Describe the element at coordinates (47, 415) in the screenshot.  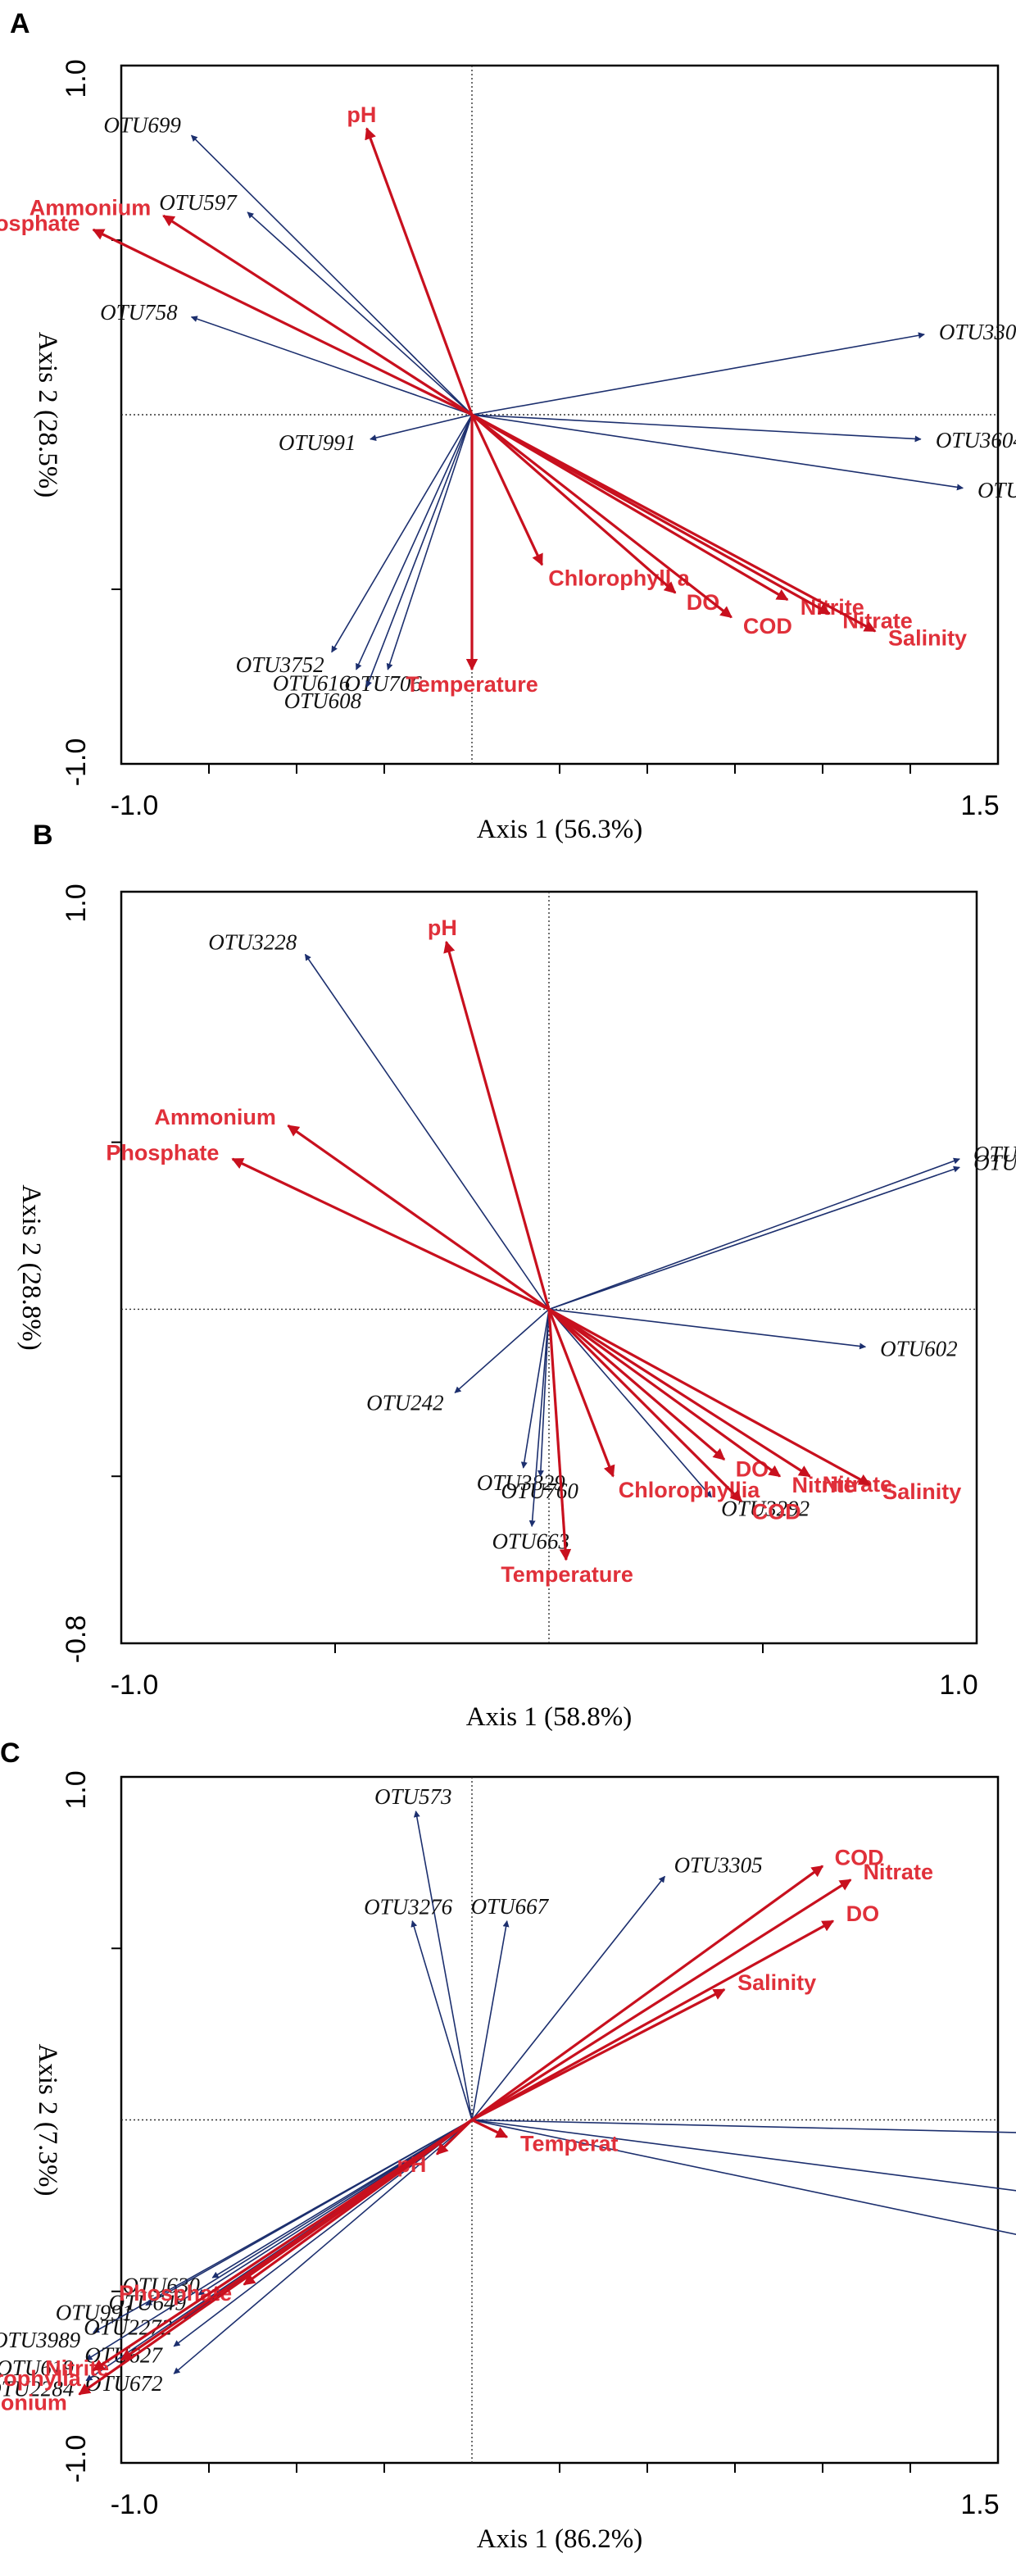
I see `y-axis-title: Axis 2 (28.5%)` at that location.